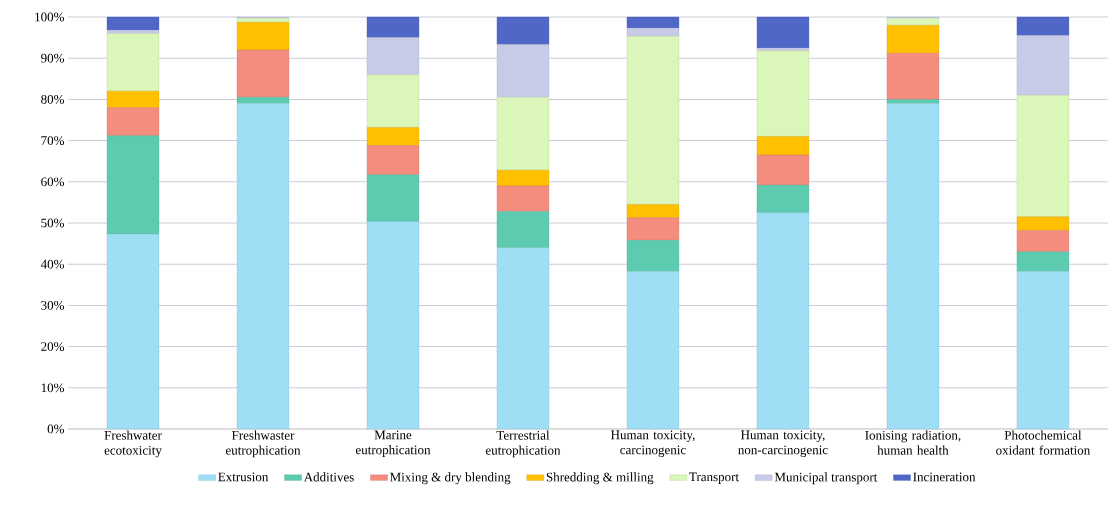 The height and width of the screenshot is (514, 1108). What do you see at coordinates (652, 443) in the screenshot?
I see `x-tick-label: Human toxicity, carcinogenic` at bounding box center [652, 443].